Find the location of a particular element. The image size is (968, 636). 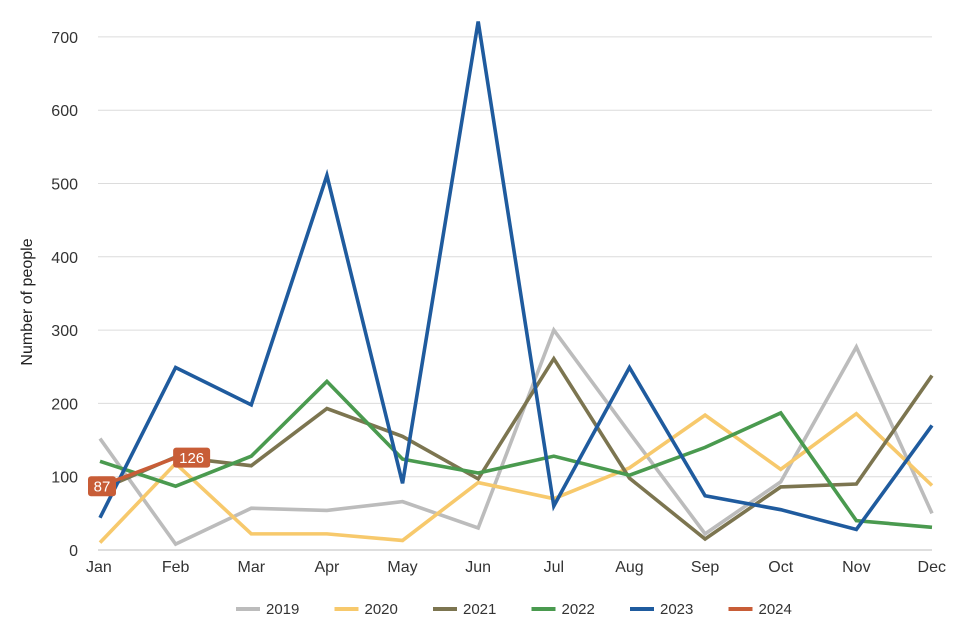

x-tick-label: May is located at coordinates (402, 567).